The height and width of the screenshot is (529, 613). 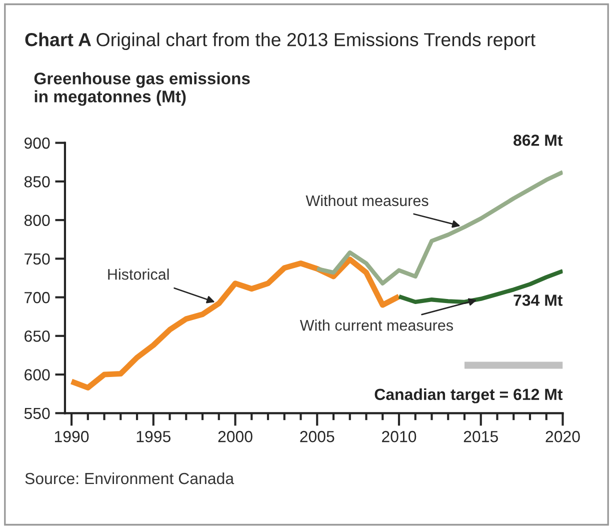 What do you see at coordinates (138, 274) in the screenshot?
I see `text: Historical` at bounding box center [138, 274].